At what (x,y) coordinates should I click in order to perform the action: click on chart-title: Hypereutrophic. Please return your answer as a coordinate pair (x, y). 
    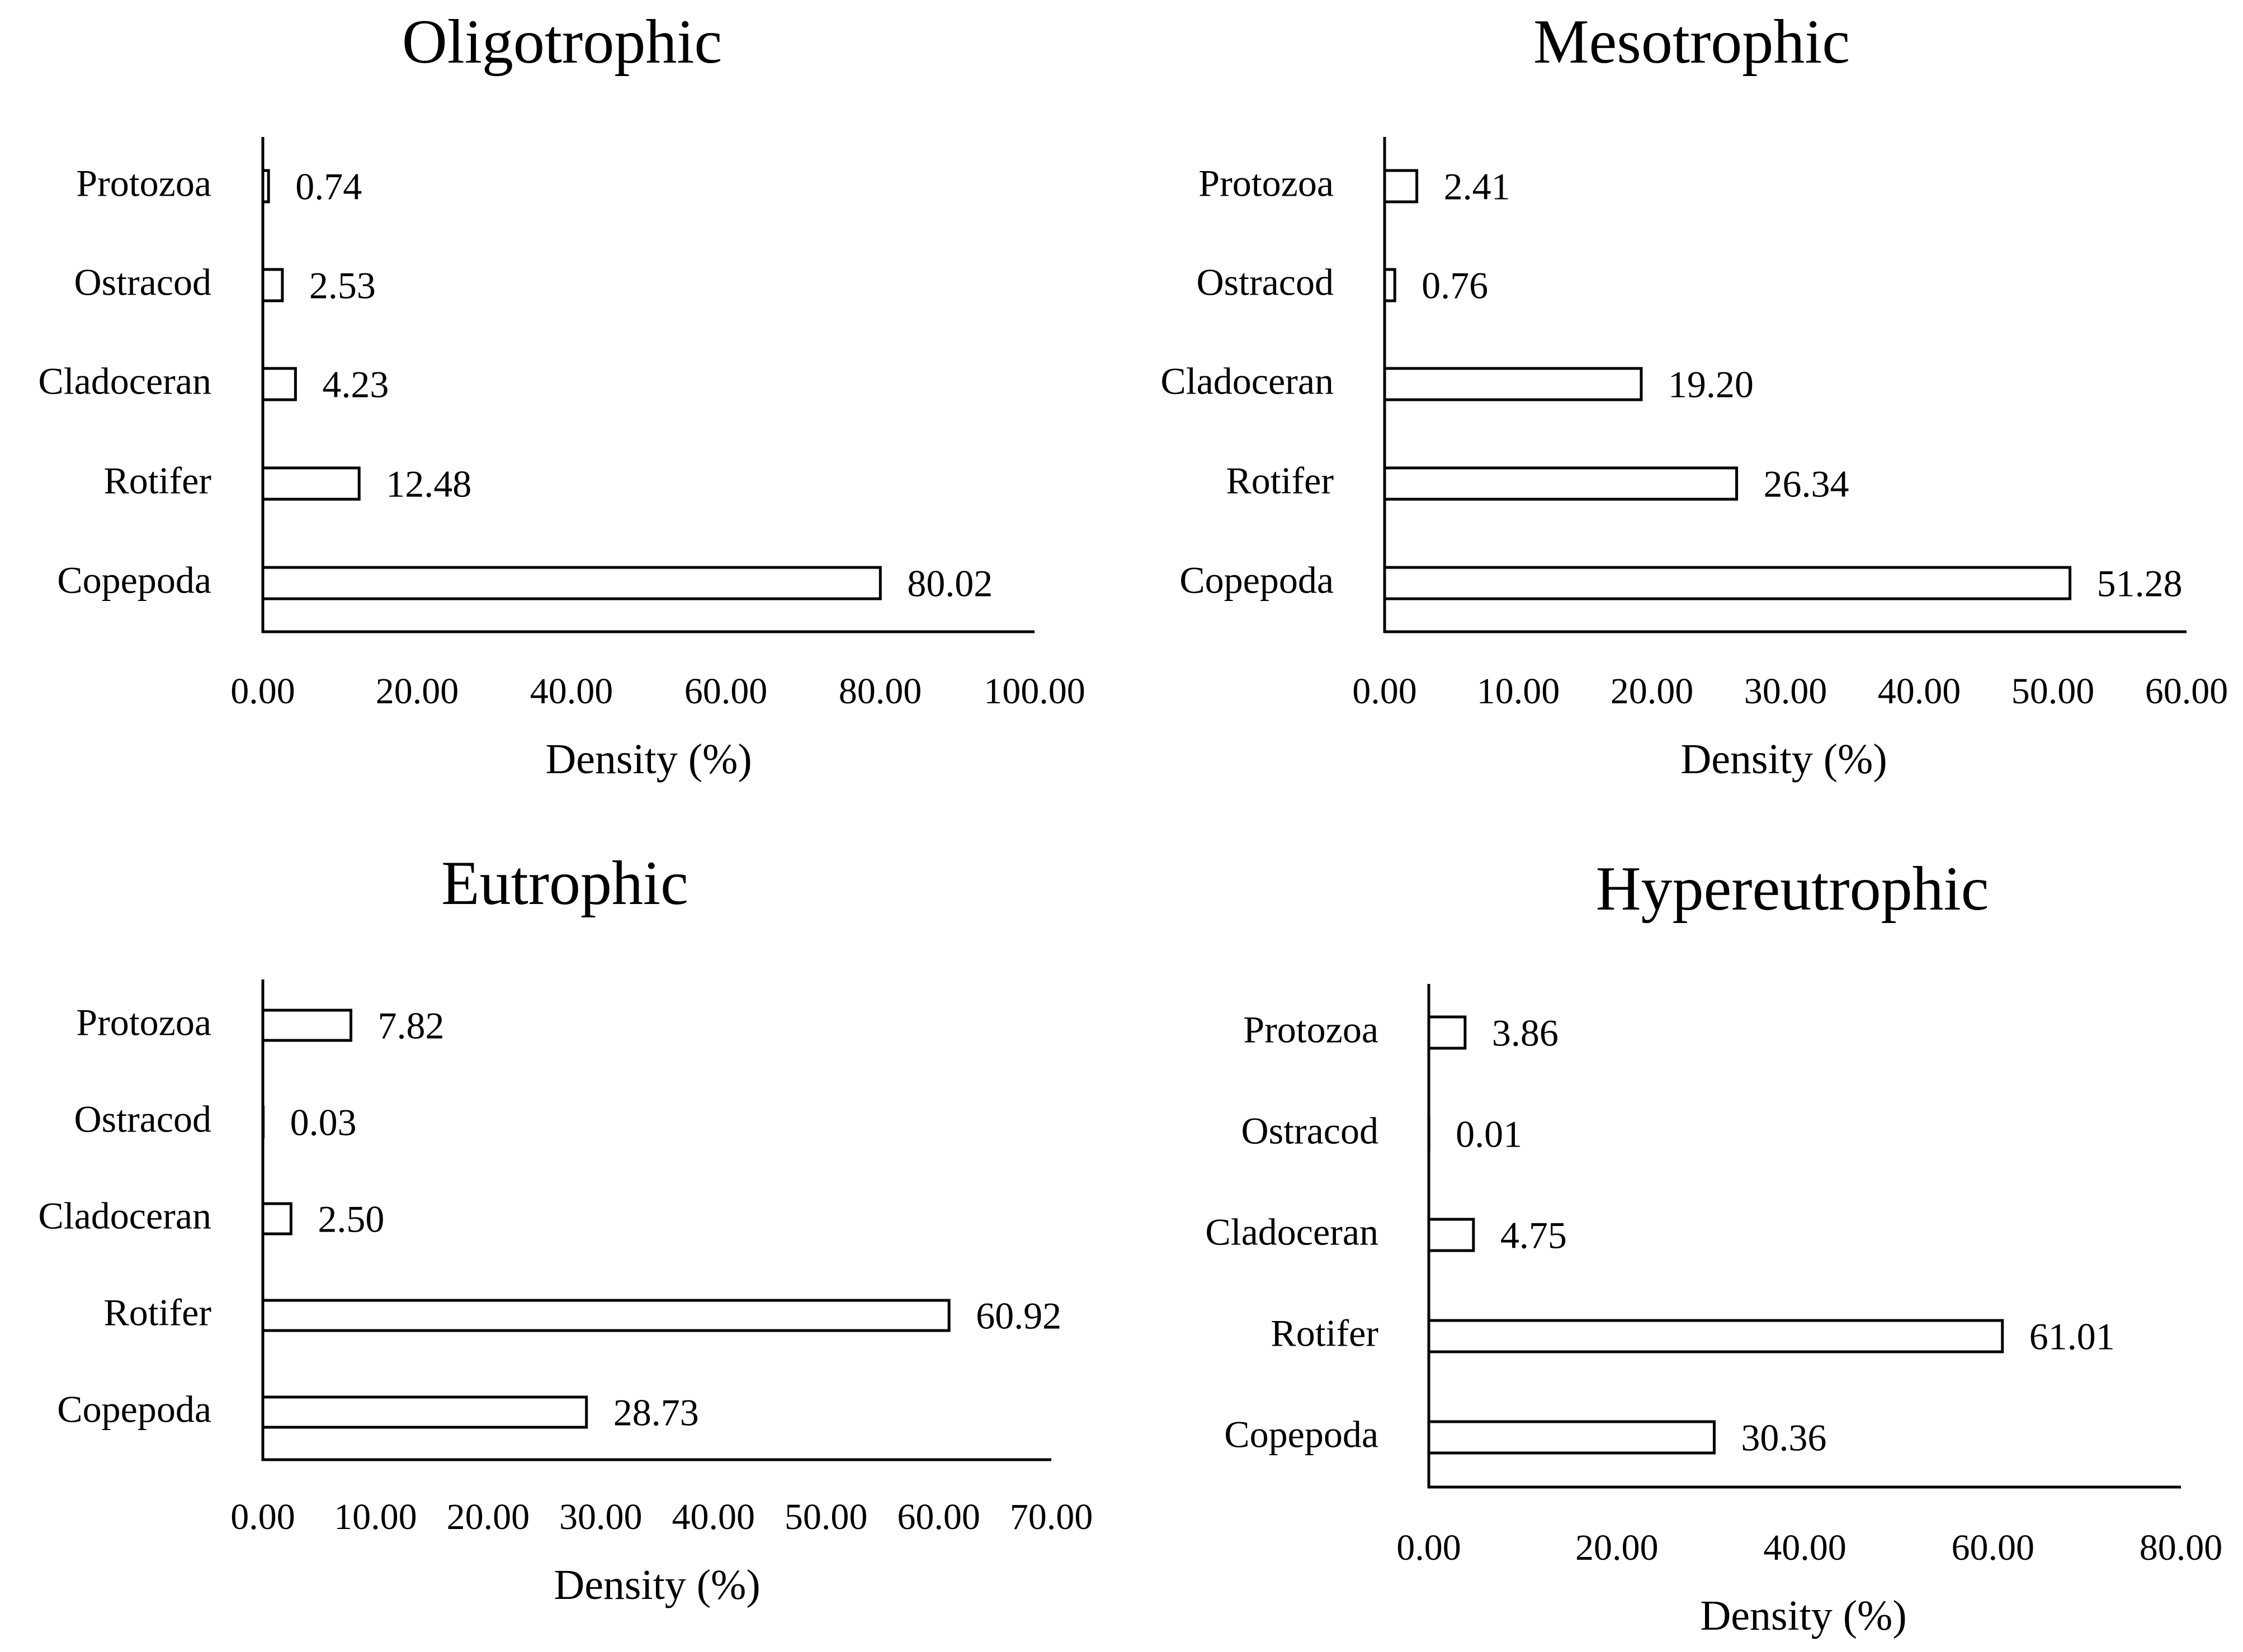
    Looking at the image, I should click on (1792, 889).